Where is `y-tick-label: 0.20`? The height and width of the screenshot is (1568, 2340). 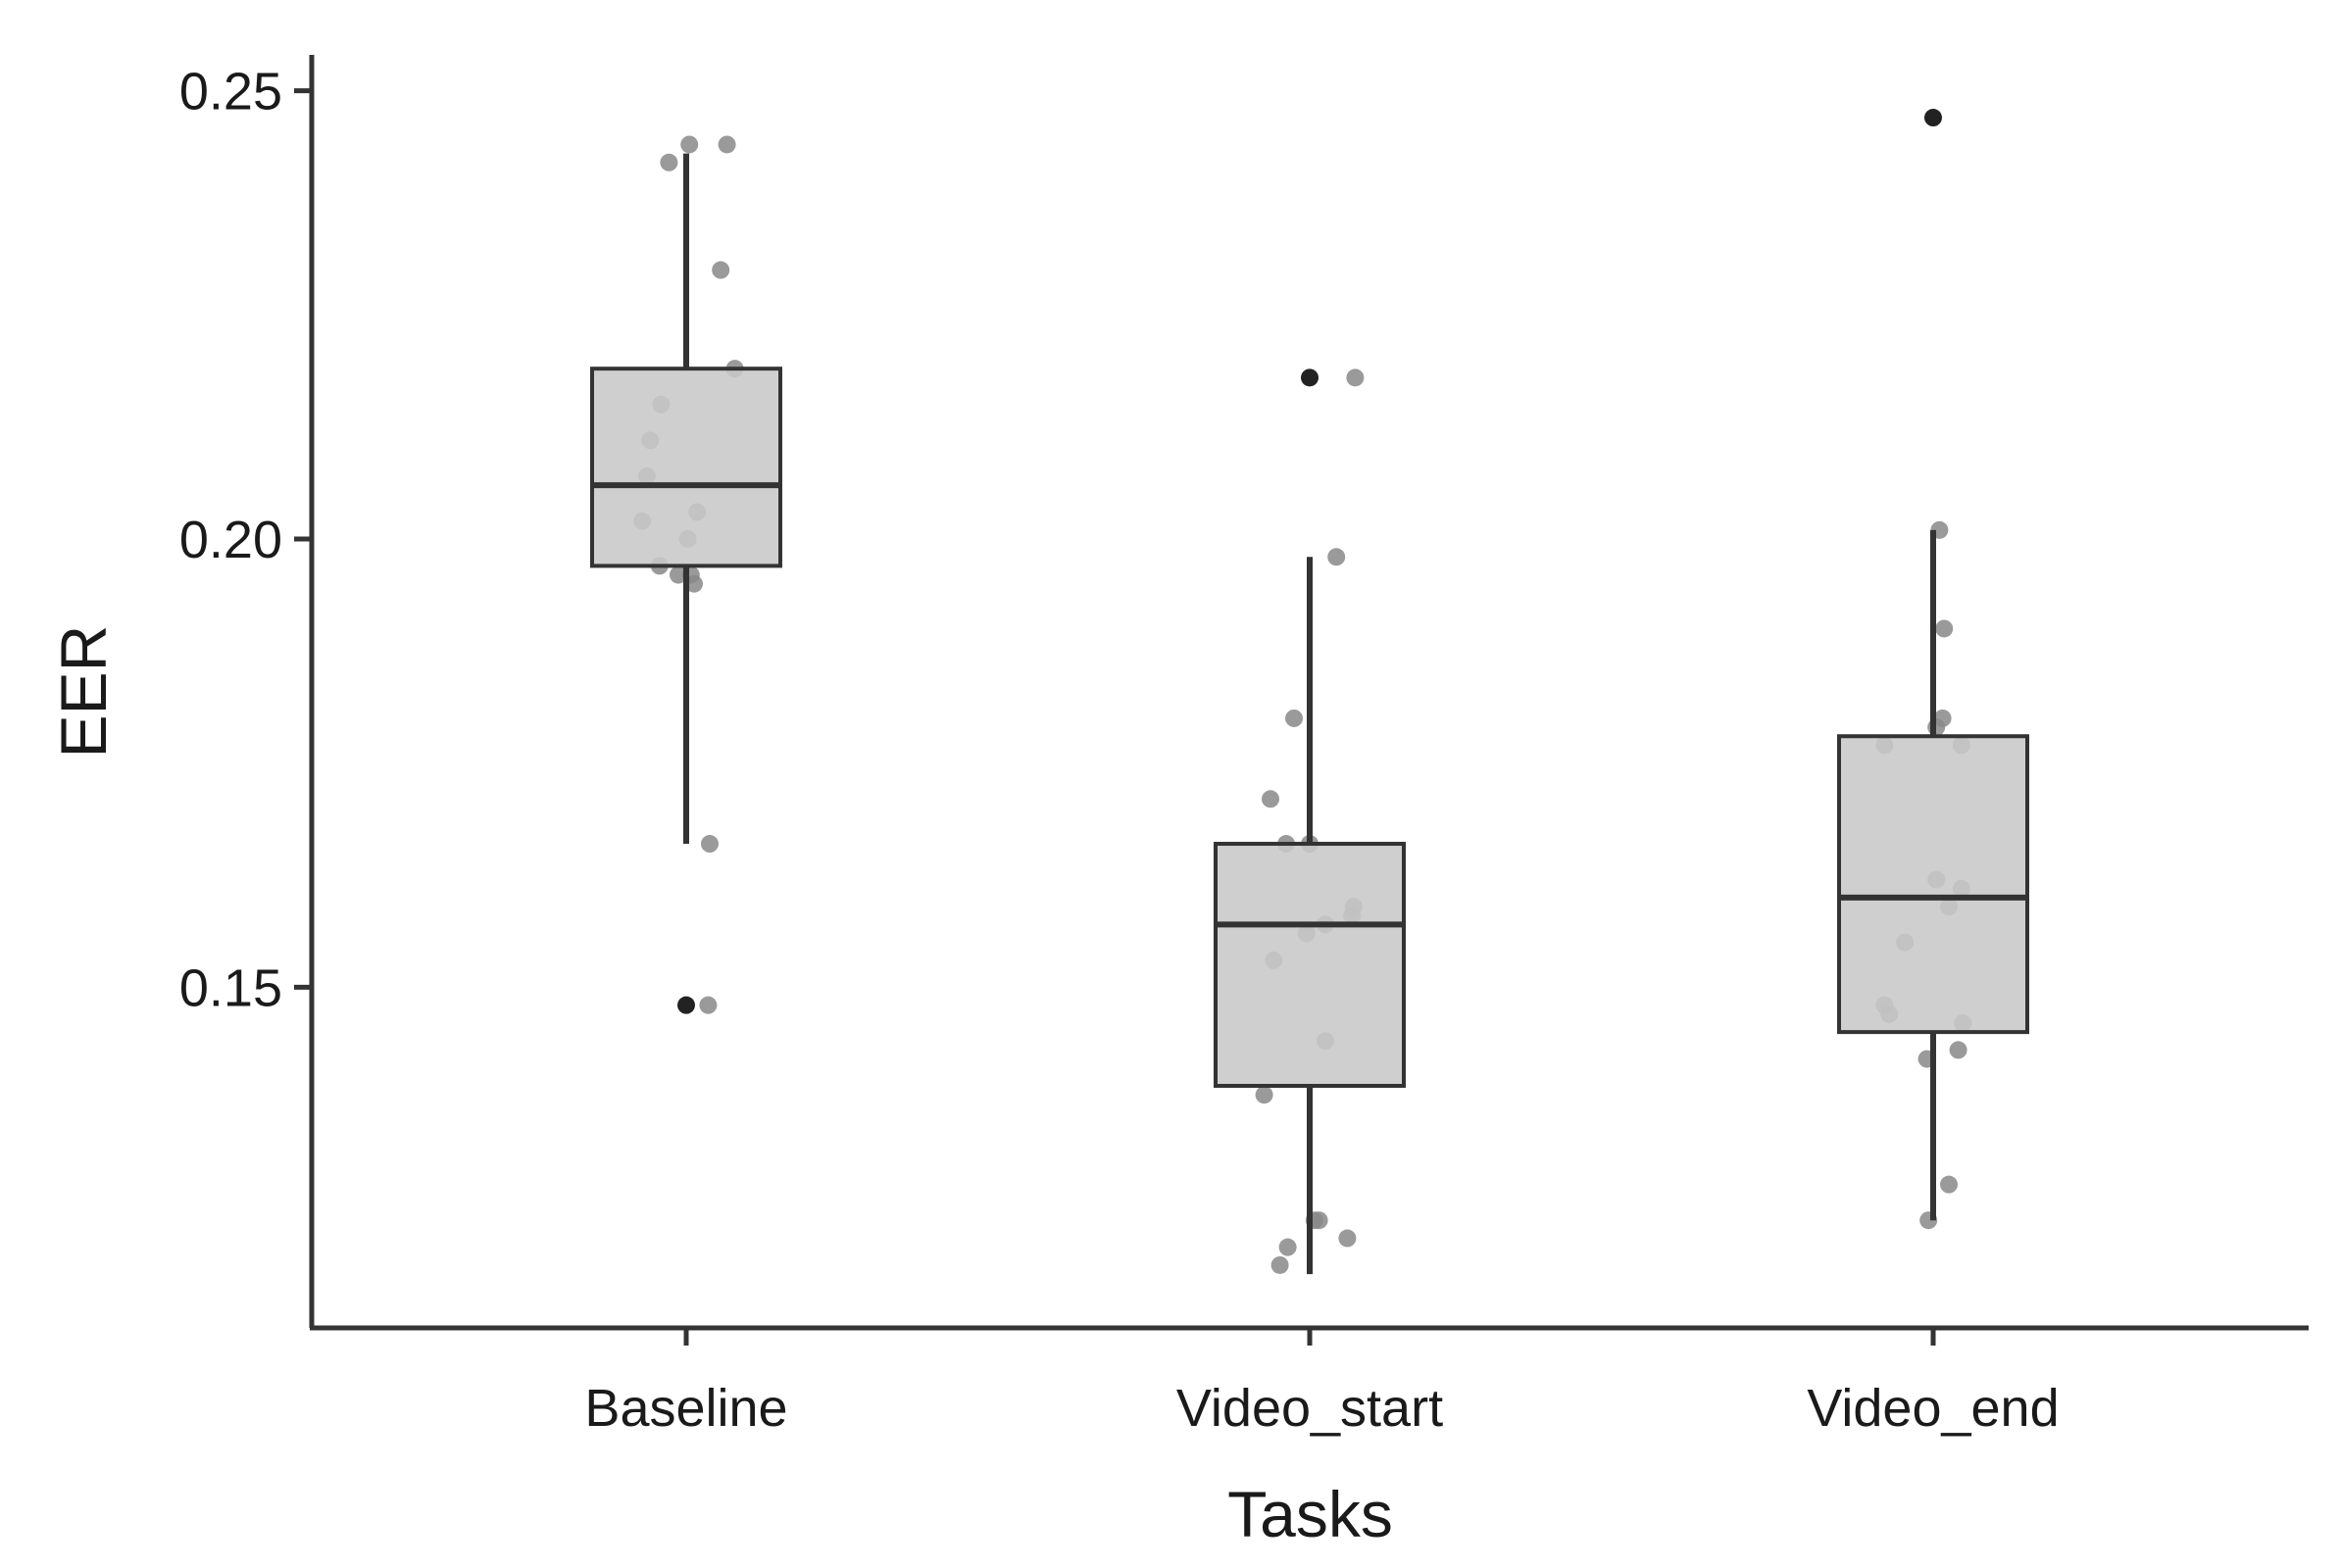
y-tick-label: 0.20 is located at coordinates (230, 540).